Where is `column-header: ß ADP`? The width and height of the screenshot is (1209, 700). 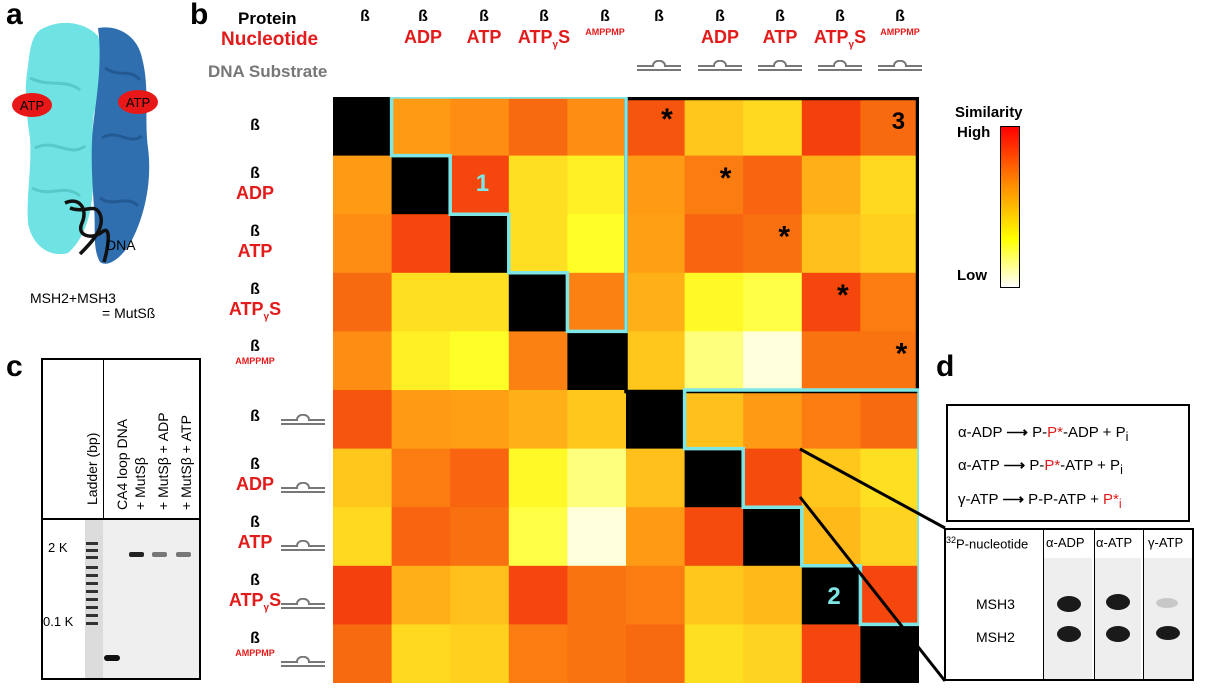 column-header: ß ADP is located at coordinates (423, 28).